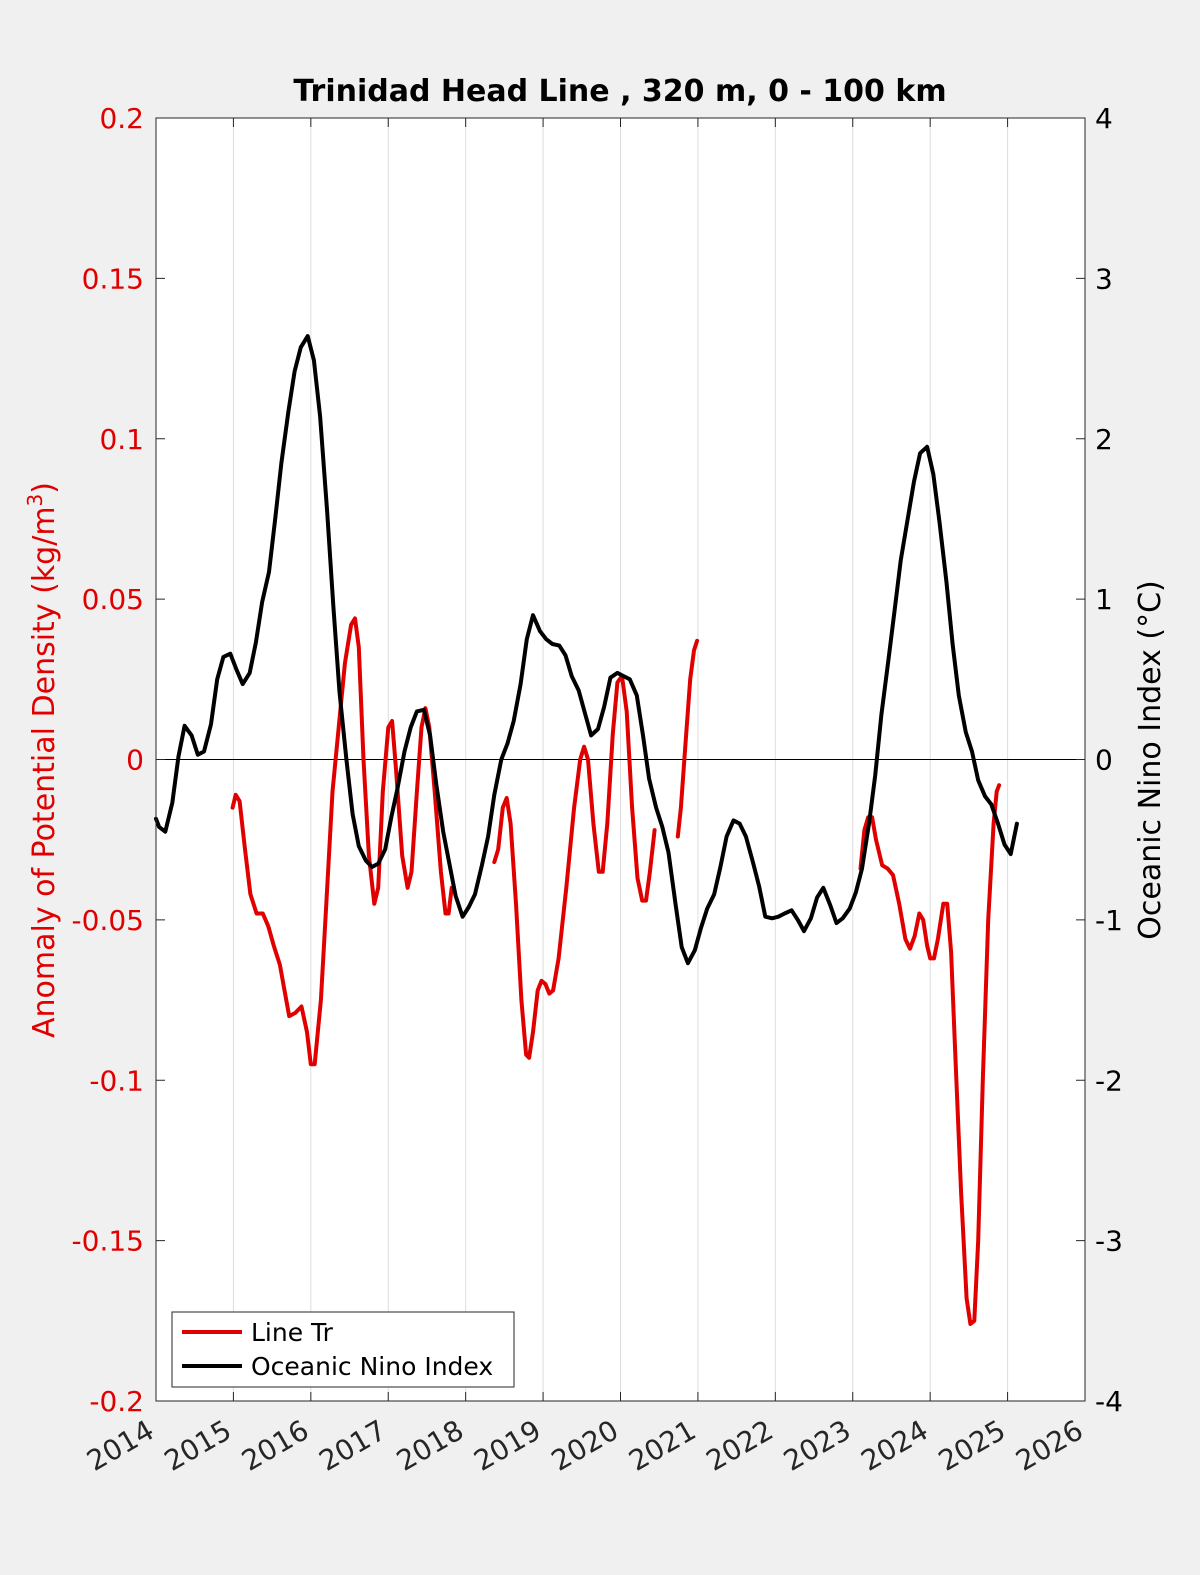 The width and height of the screenshot is (1200, 1575). I want to click on y-axis-left-label-sup: 3, so click(35, 500).